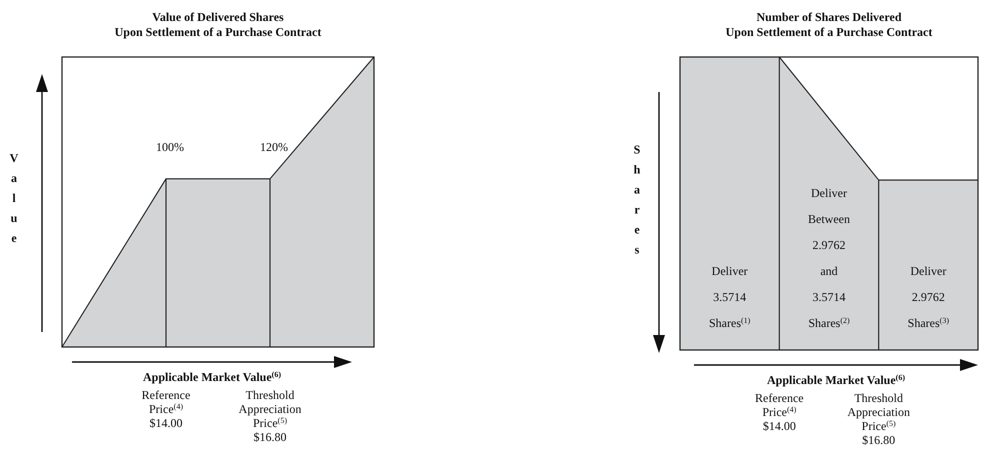 The width and height of the screenshot is (986, 469). What do you see at coordinates (637, 199) in the screenshot?
I see `text: Shares` at bounding box center [637, 199].